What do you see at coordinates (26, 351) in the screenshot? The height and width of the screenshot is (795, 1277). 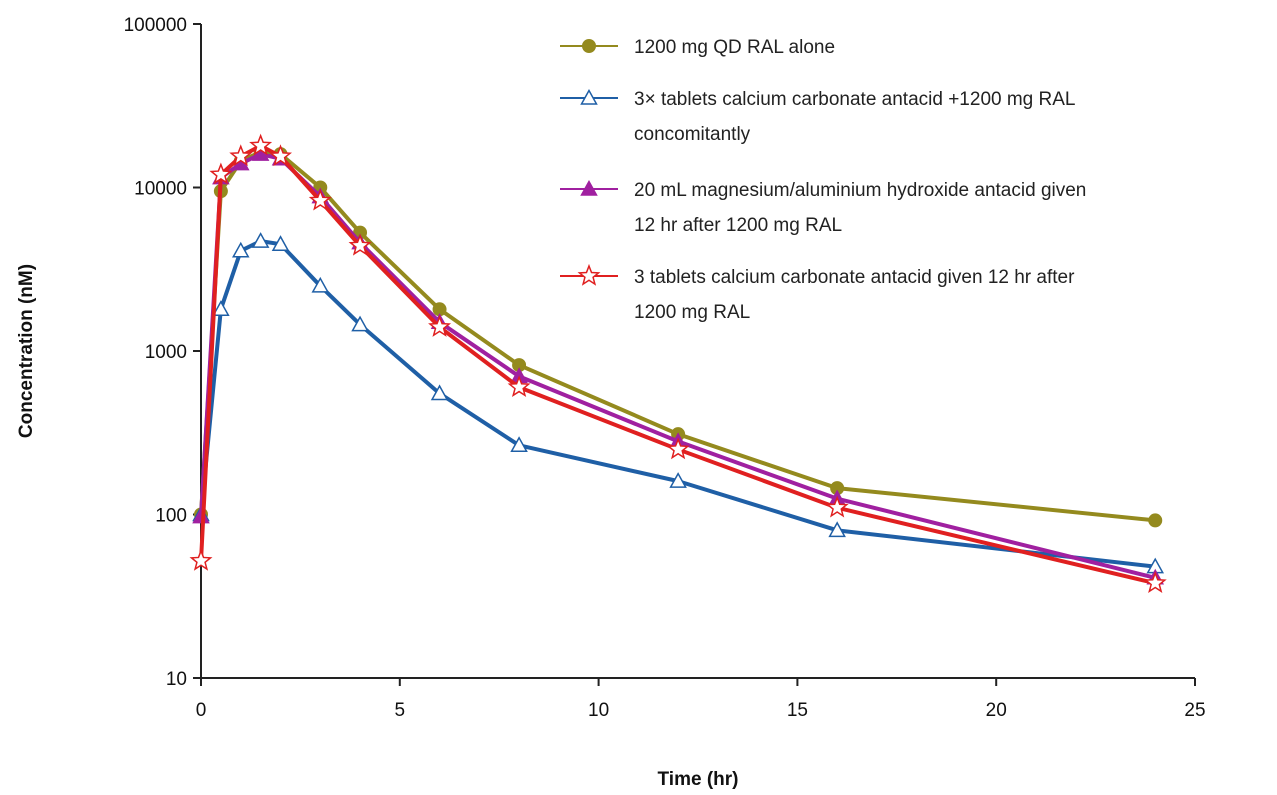 I see `y-axis-title: Concentration (nM)` at bounding box center [26, 351].